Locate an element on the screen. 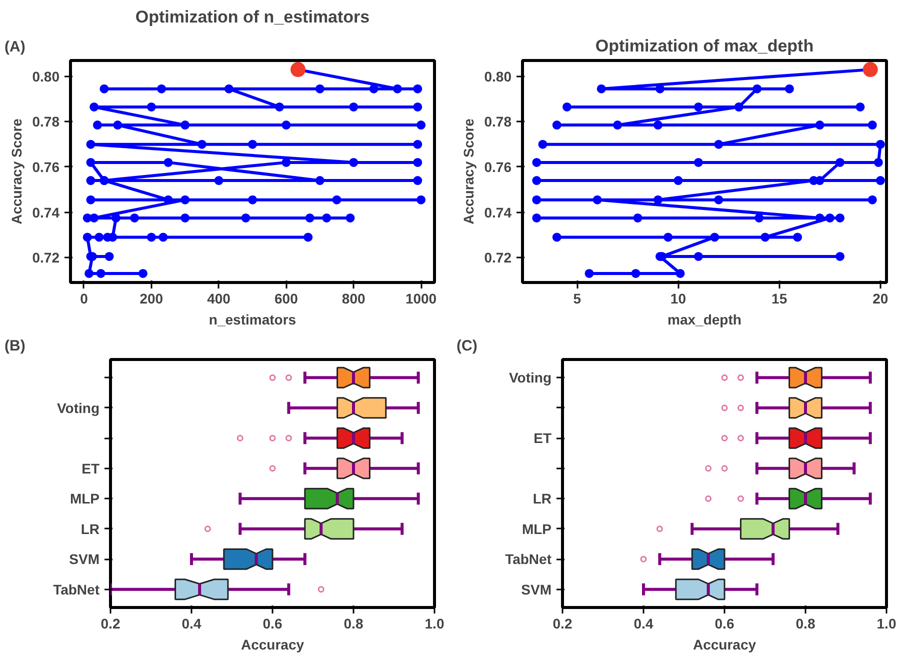 The height and width of the screenshot is (657, 908). x-tick-label: 800 is located at coordinates (354, 298).